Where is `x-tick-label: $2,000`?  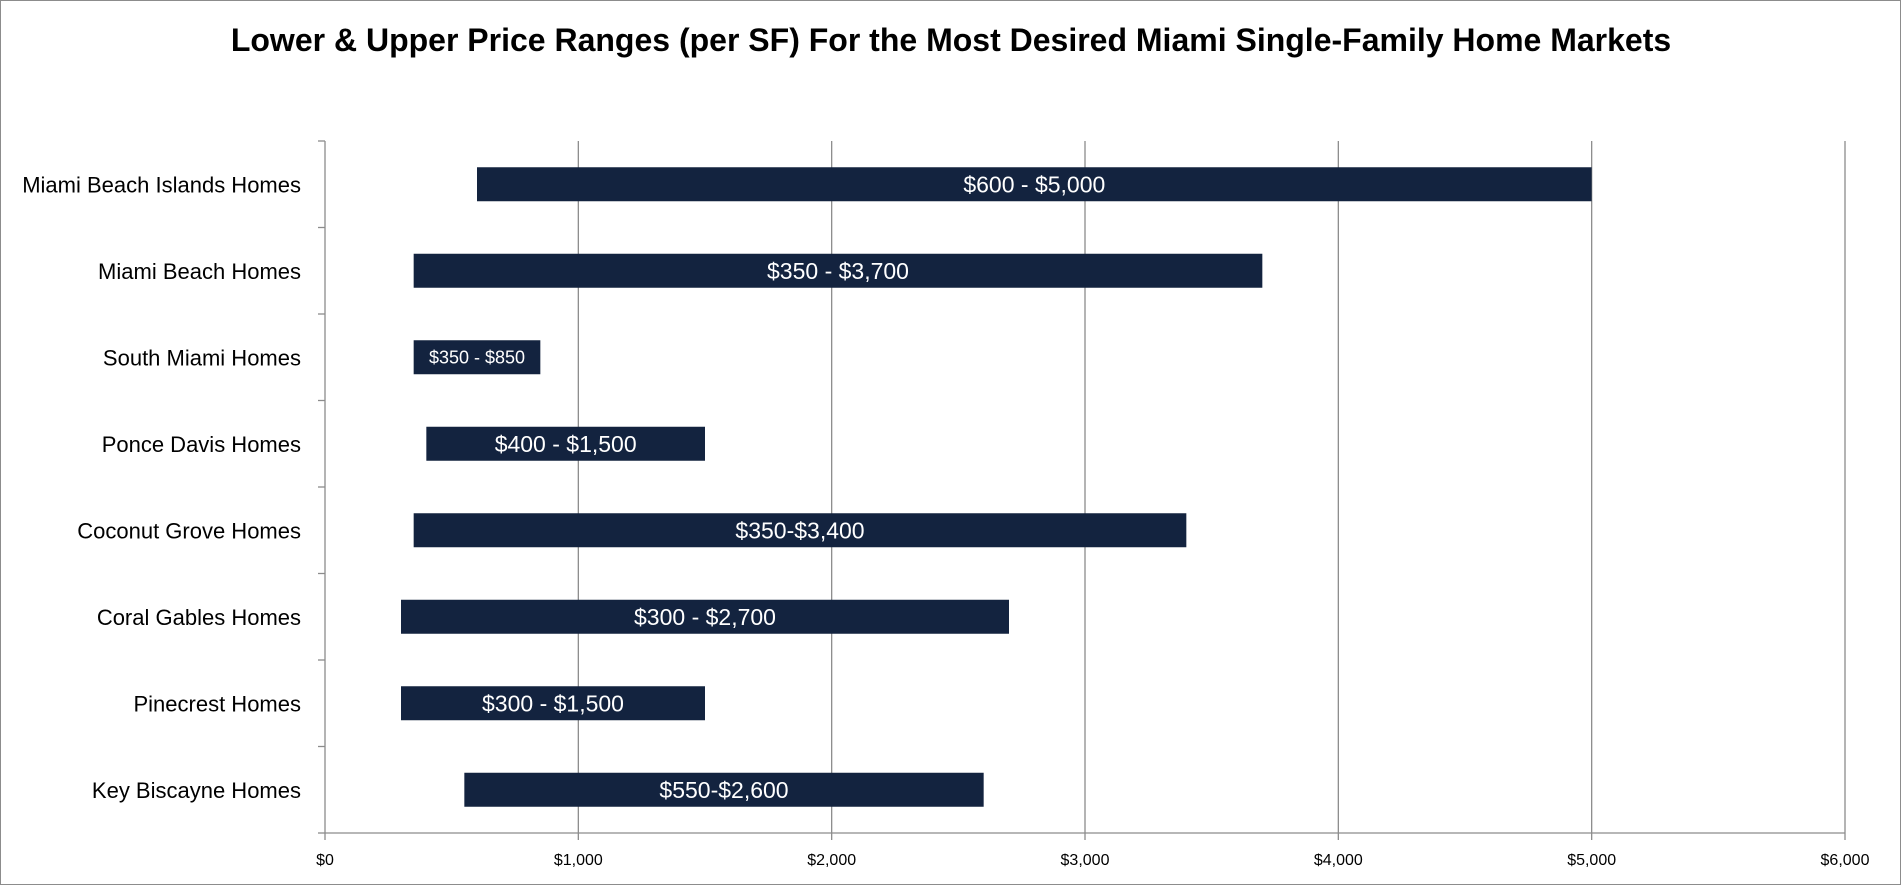
x-tick-label: $2,000 is located at coordinates (831, 860).